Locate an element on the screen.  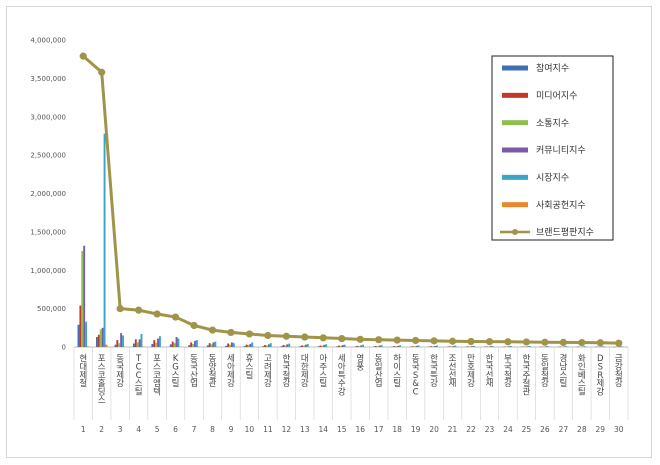
legend-label: 소통지수 is located at coordinates (552, 123).